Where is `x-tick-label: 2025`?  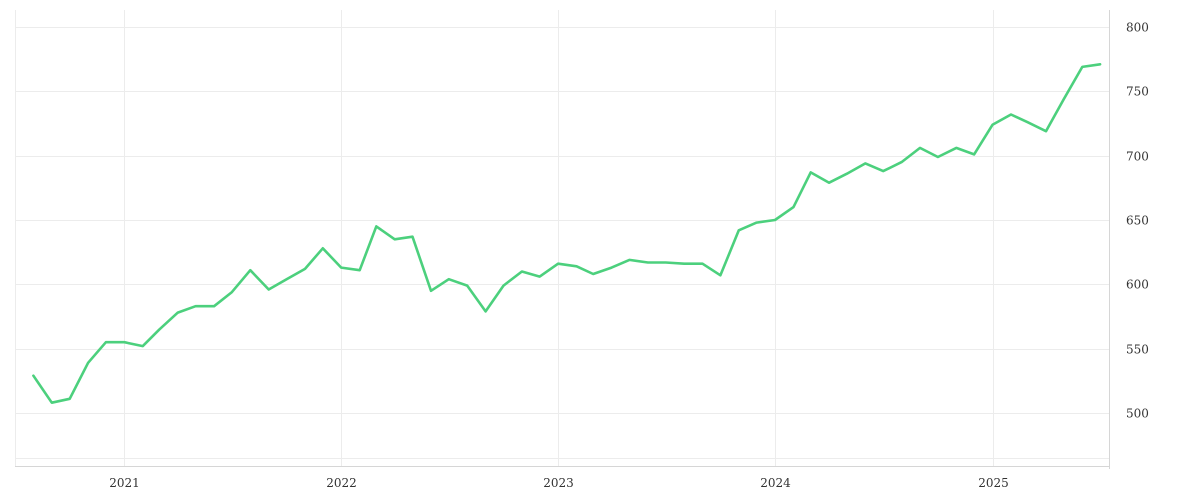 x-tick-label: 2025 is located at coordinates (993, 483).